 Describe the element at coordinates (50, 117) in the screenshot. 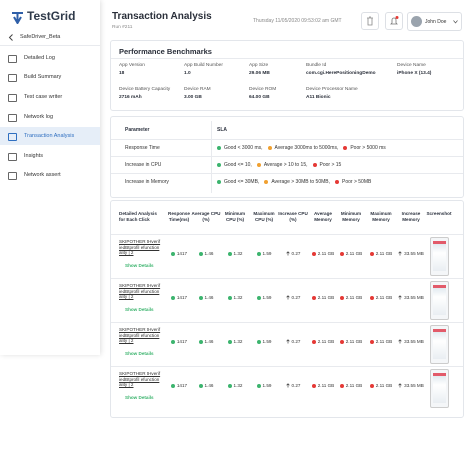

I see `menu-item: Network log` at that location.